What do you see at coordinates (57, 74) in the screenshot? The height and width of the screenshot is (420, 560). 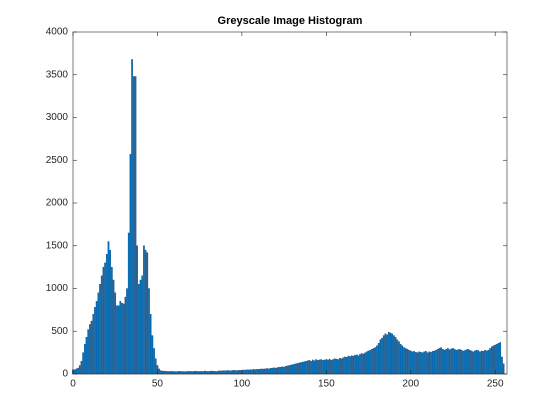 I see `y-tick-label: 3500` at bounding box center [57, 74].